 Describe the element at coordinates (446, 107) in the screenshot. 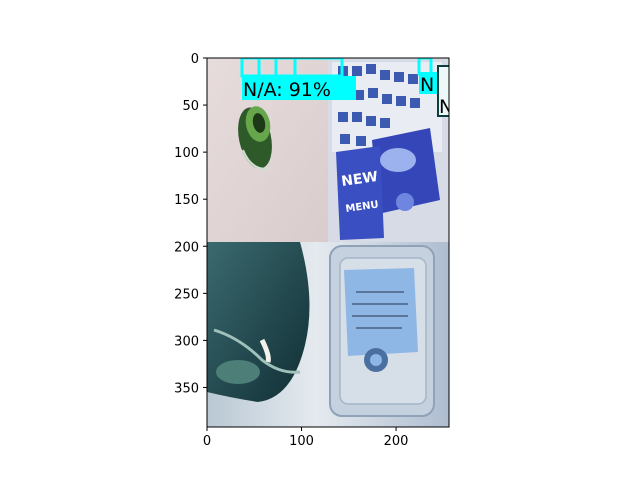

I see `detection-label-tertiary: N` at that location.